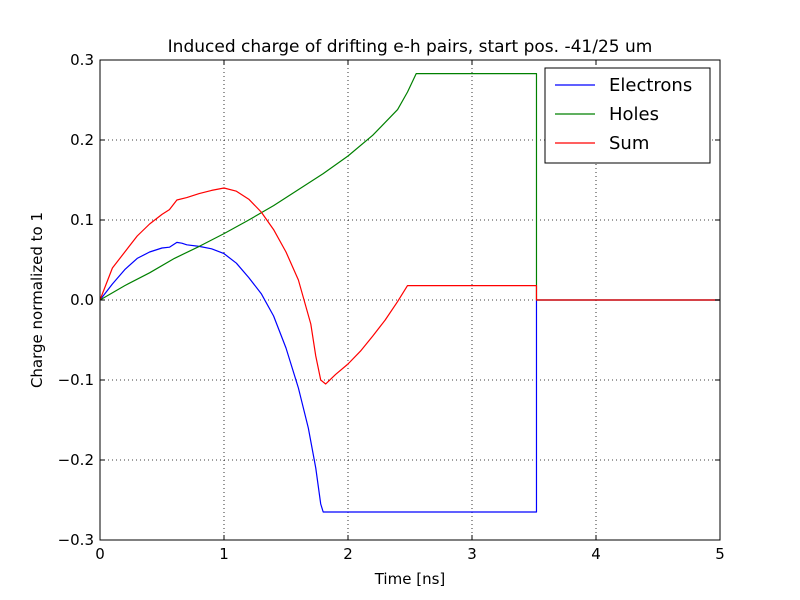 Image resolution: width=800 pixels, height=600 pixels. Describe the element at coordinates (472, 554) in the screenshot. I see `x-tick-label: 3` at that location.